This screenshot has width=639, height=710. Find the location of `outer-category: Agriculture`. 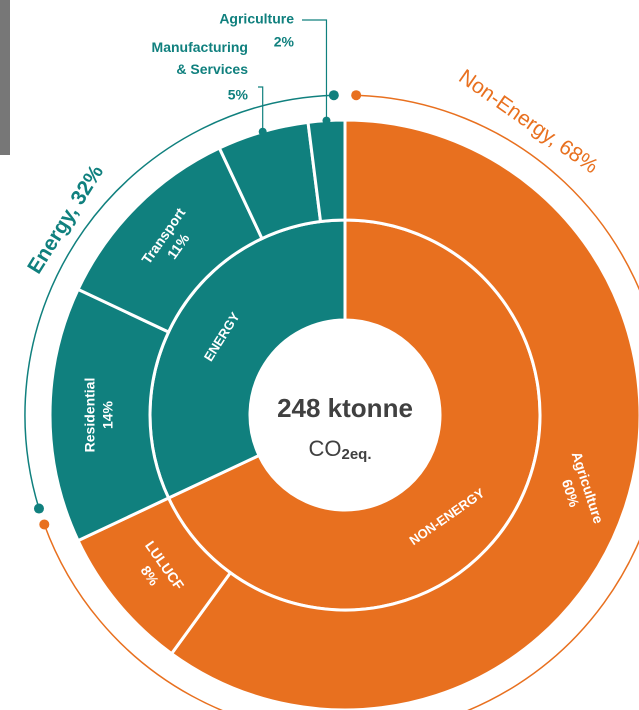

outer-category: Agriculture is located at coordinates (256, 19).